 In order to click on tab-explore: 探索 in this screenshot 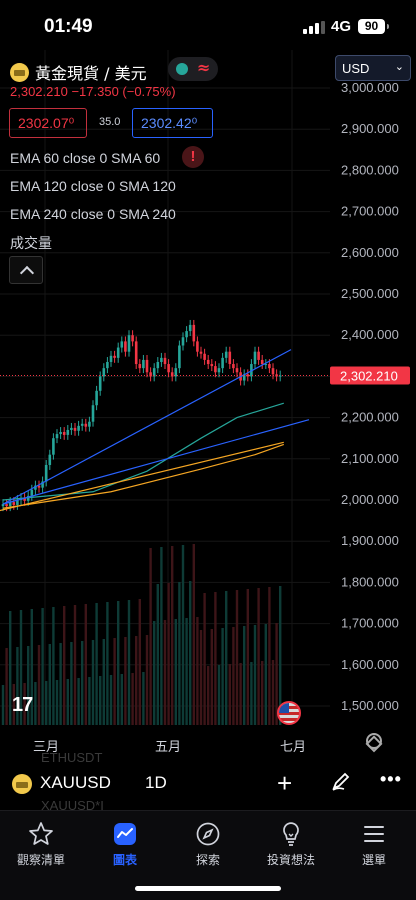, I will do `click(208, 844)`.